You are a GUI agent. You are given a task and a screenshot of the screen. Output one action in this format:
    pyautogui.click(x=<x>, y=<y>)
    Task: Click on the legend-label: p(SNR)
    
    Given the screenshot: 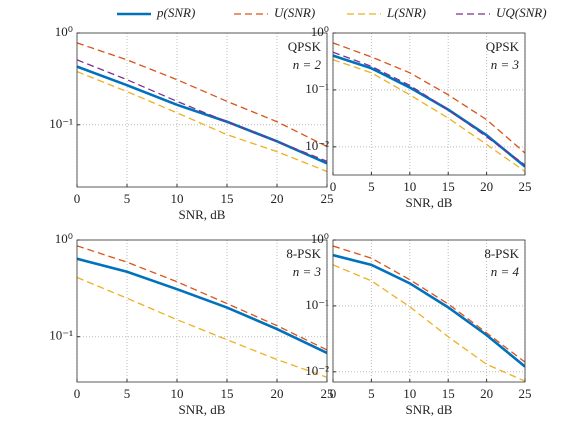 What is the action you would take?
    pyautogui.click(x=175, y=12)
    